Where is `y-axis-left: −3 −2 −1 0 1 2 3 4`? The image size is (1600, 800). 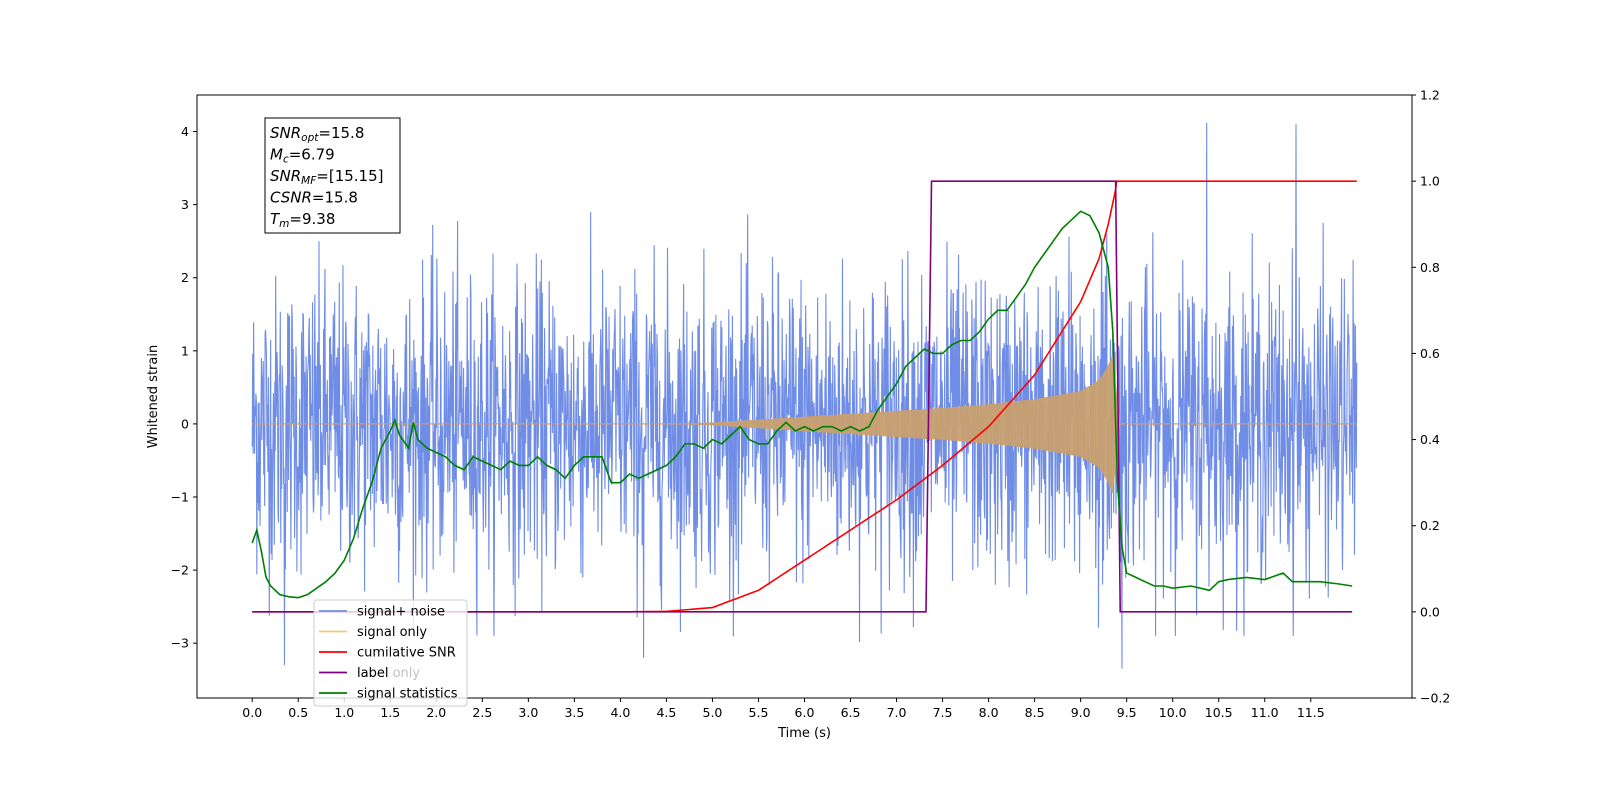 y-axis-left: −3 −2 −1 0 1 2 3 4 is located at coordinates (184, 387).